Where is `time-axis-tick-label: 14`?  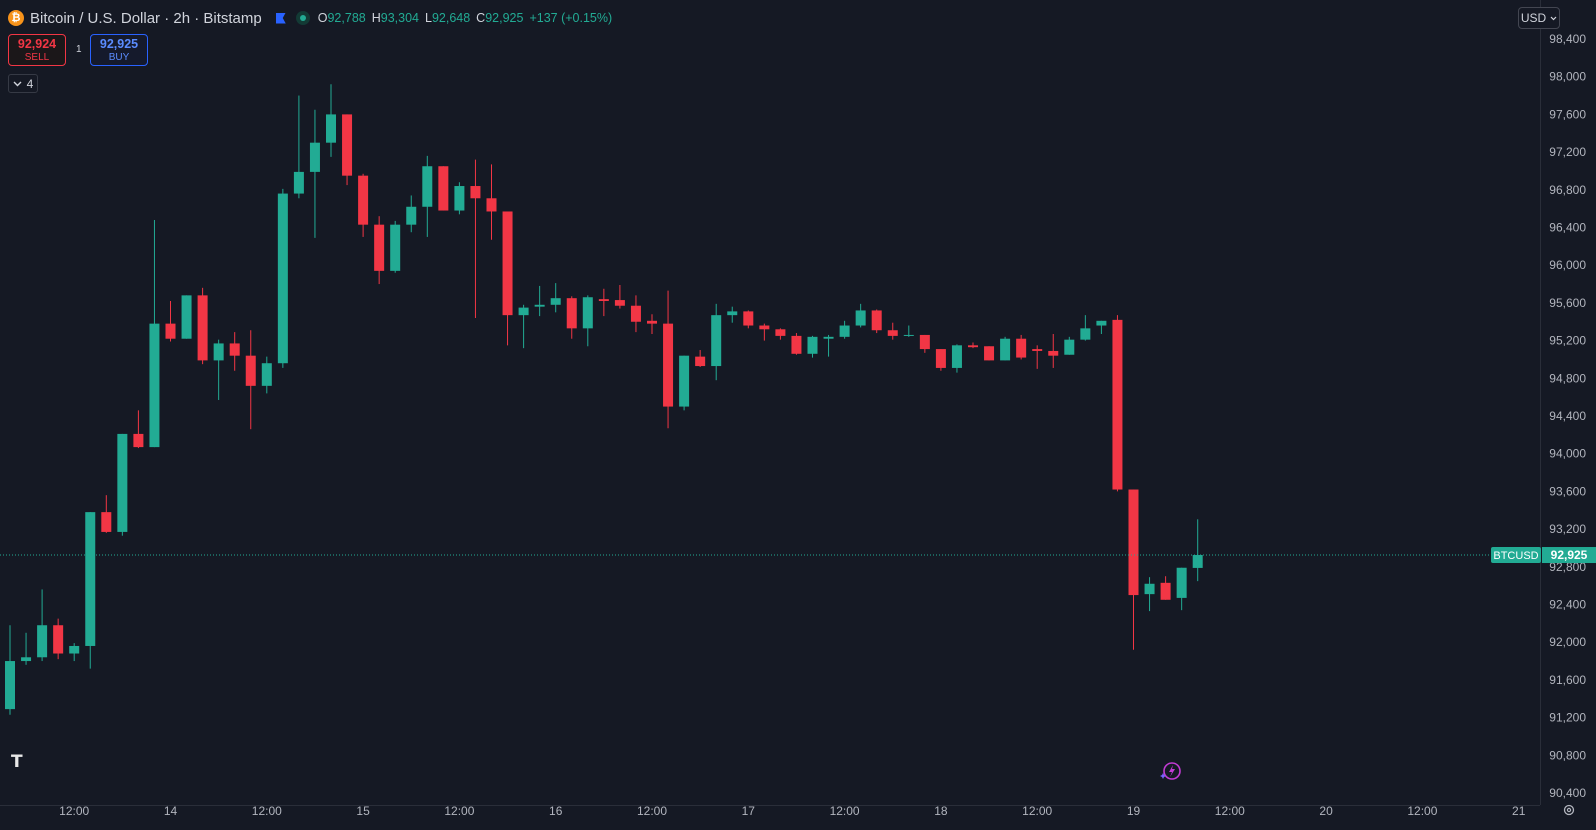 time-axis-tick-label: 14 is located at coordinates (171, 811).